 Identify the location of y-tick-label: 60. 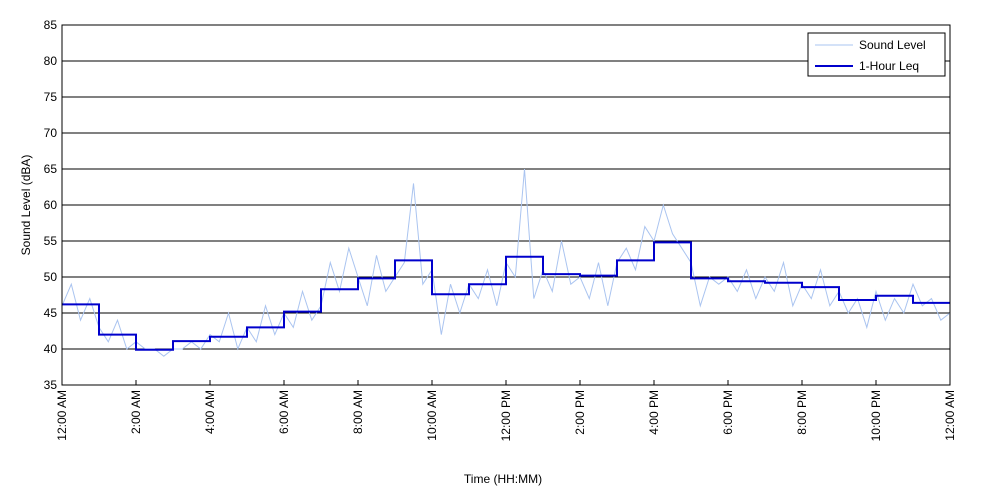
(51, 205).